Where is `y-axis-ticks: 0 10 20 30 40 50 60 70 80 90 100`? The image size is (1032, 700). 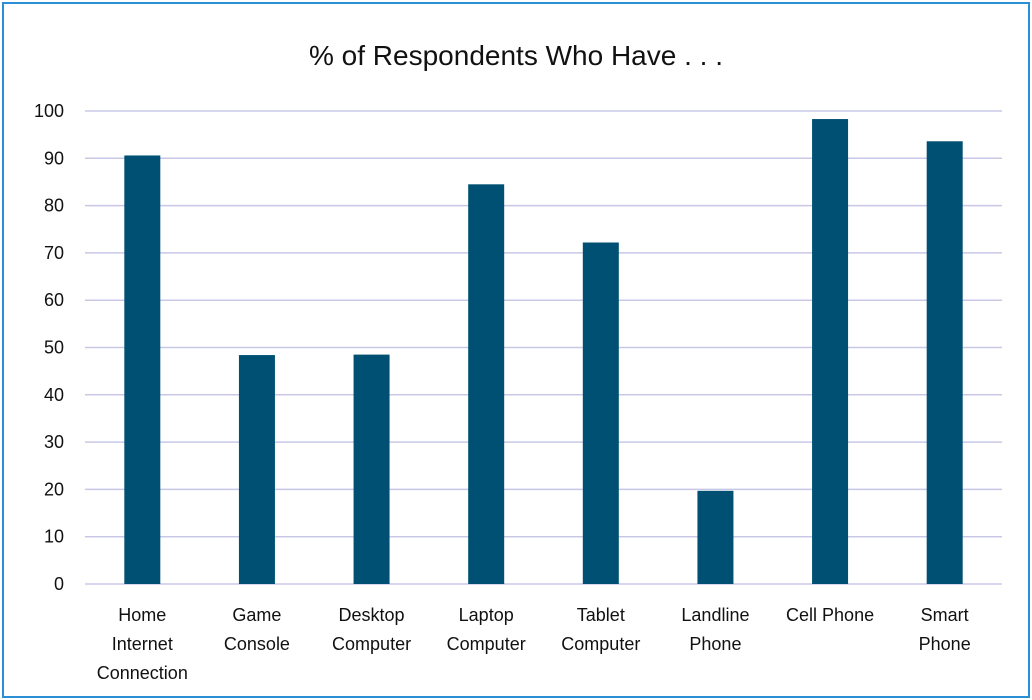
y-axis-ticks: 0 10 20 30 40 50 60 70 80 90 100 is located at coordinates (49, 347).